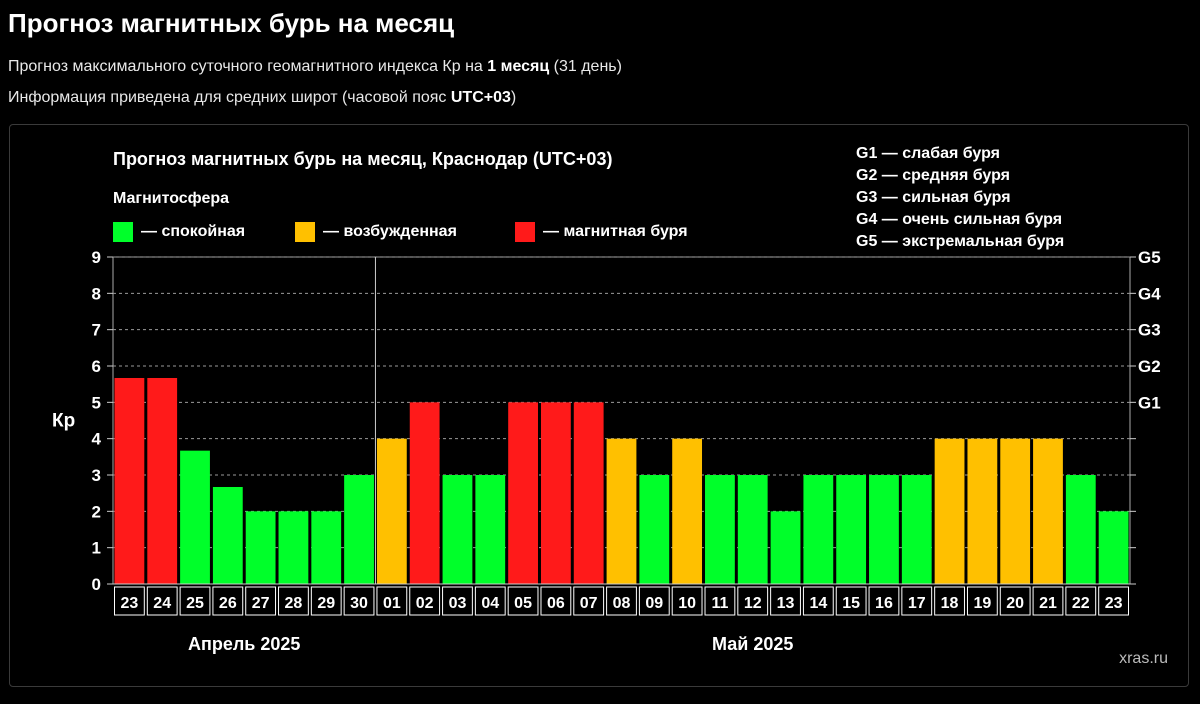 The width and height of the screenshot is (1200, 704). What do you see at coordinates (96, 366) in the screenshot?
I see `y-tick-label: 6` at bounding box center [96, 366].